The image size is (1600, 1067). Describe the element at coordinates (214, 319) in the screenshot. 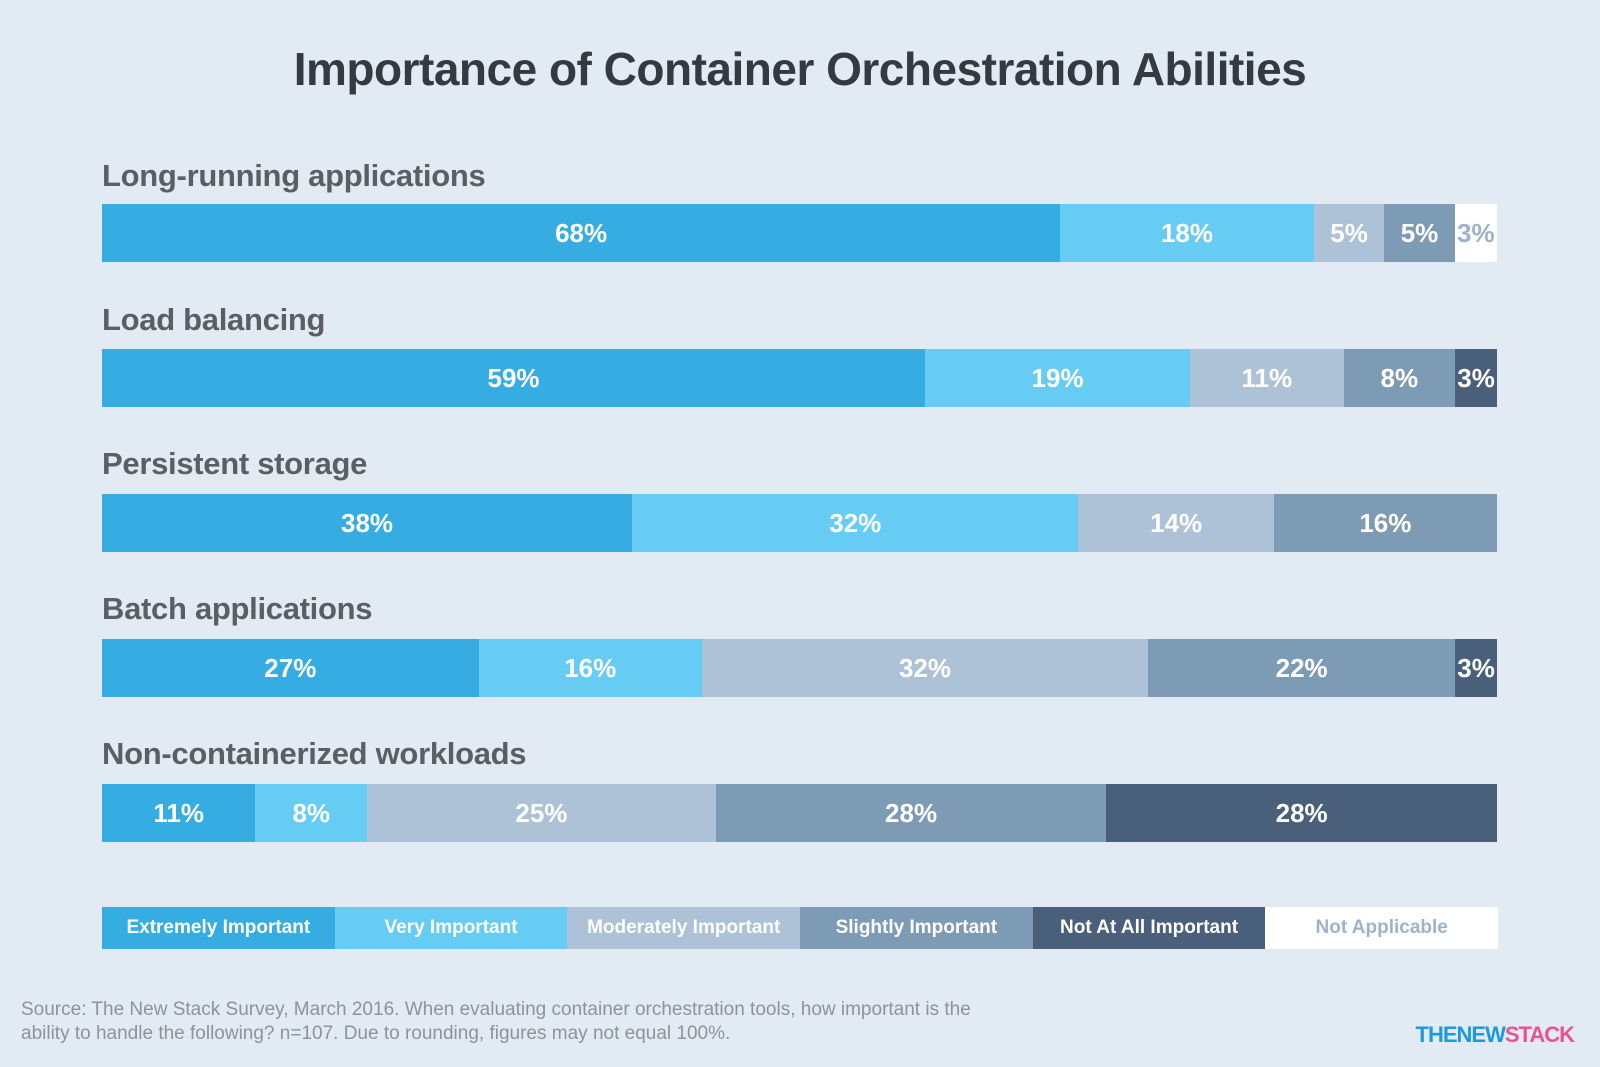

I see `category-label-load-balancing: Load balancing` at that location.